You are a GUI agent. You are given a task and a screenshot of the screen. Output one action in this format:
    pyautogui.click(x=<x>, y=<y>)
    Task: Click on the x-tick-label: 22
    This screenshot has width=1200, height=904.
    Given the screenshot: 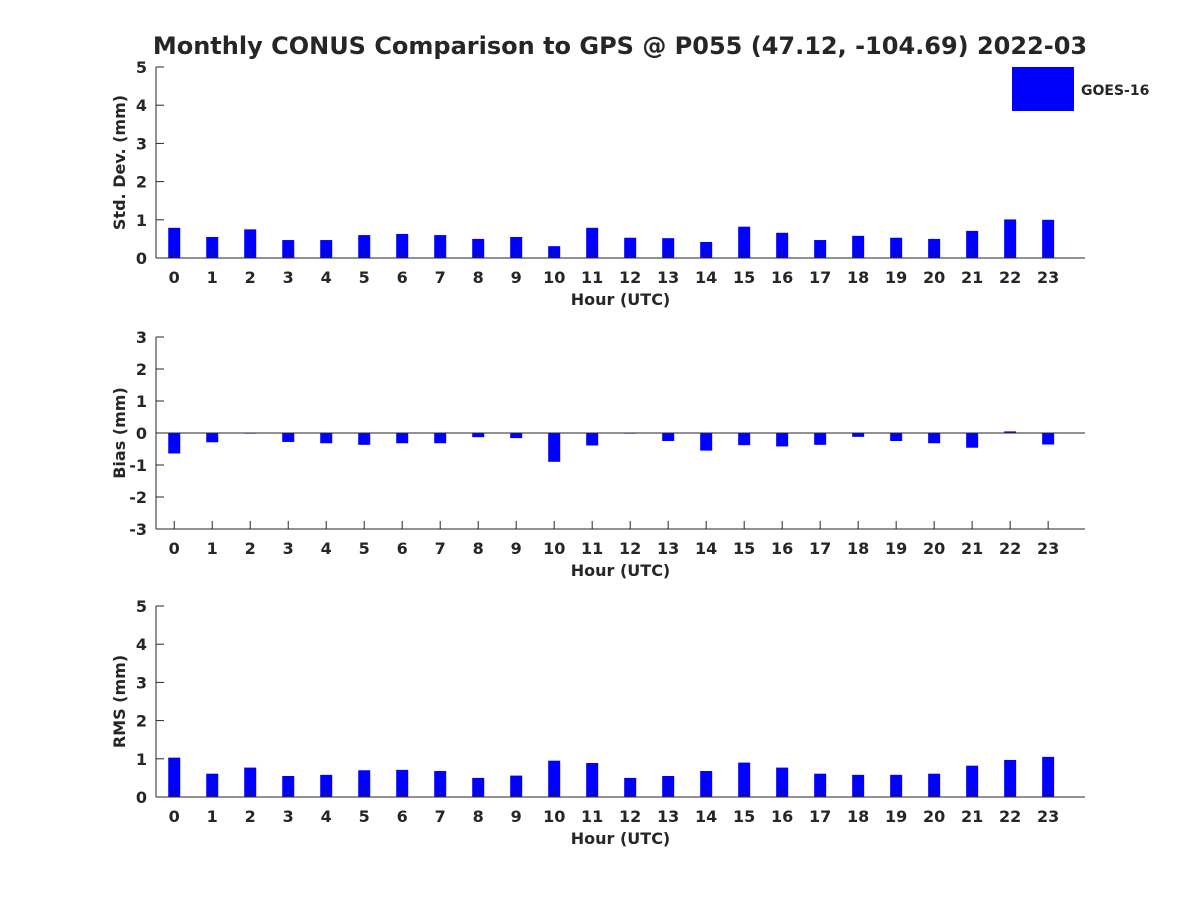 What is the action you would take?
    pyautogui.click(x=1010, y=277)
    